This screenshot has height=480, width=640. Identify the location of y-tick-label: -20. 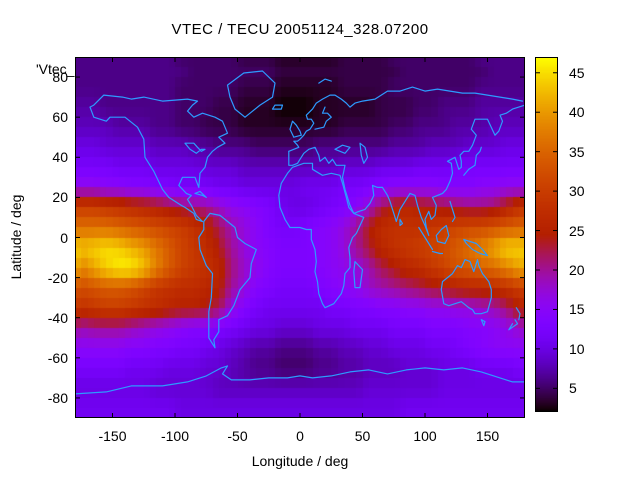
(57, 277).